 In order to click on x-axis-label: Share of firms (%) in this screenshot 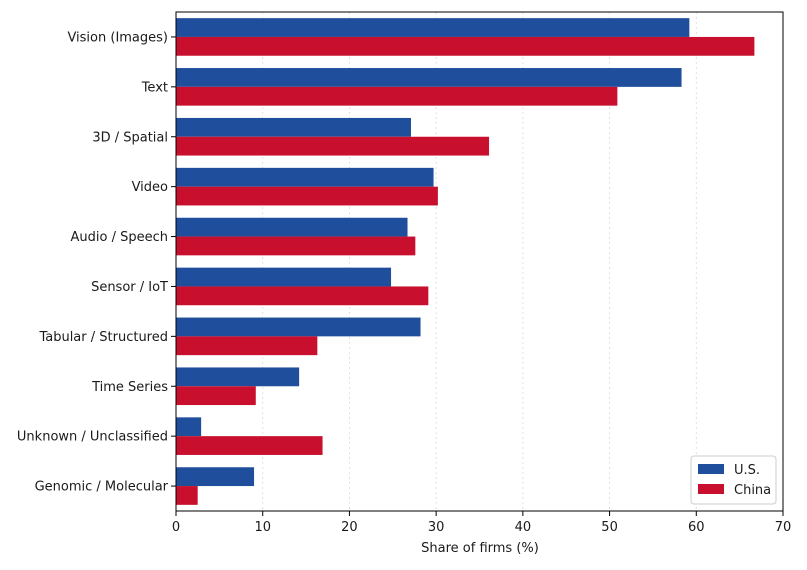, I will do `click(480, 548)`.